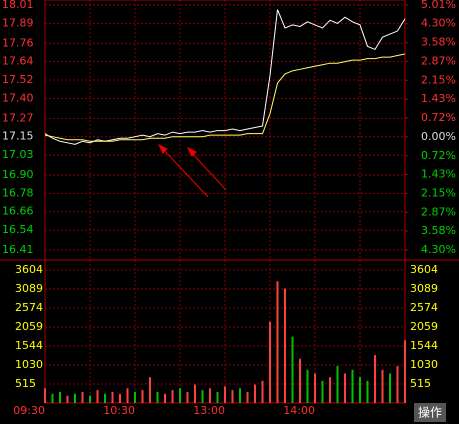 The width and height of the screenshot is (459, 424). I want to click on volume-tick-label: 3604, so click(29, 269).